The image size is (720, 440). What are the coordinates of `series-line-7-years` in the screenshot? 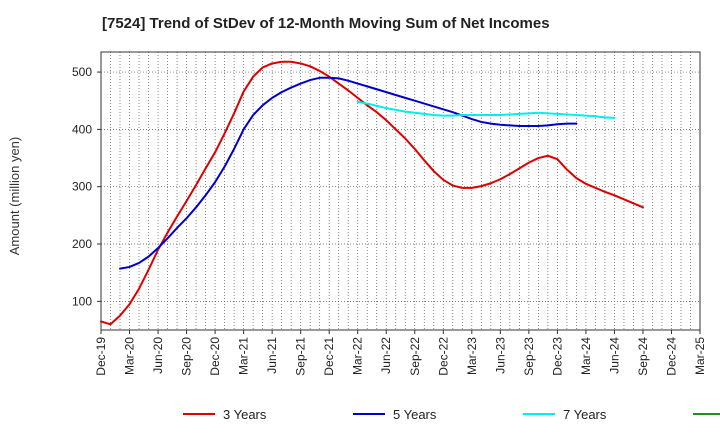 It's located at (486, 109).